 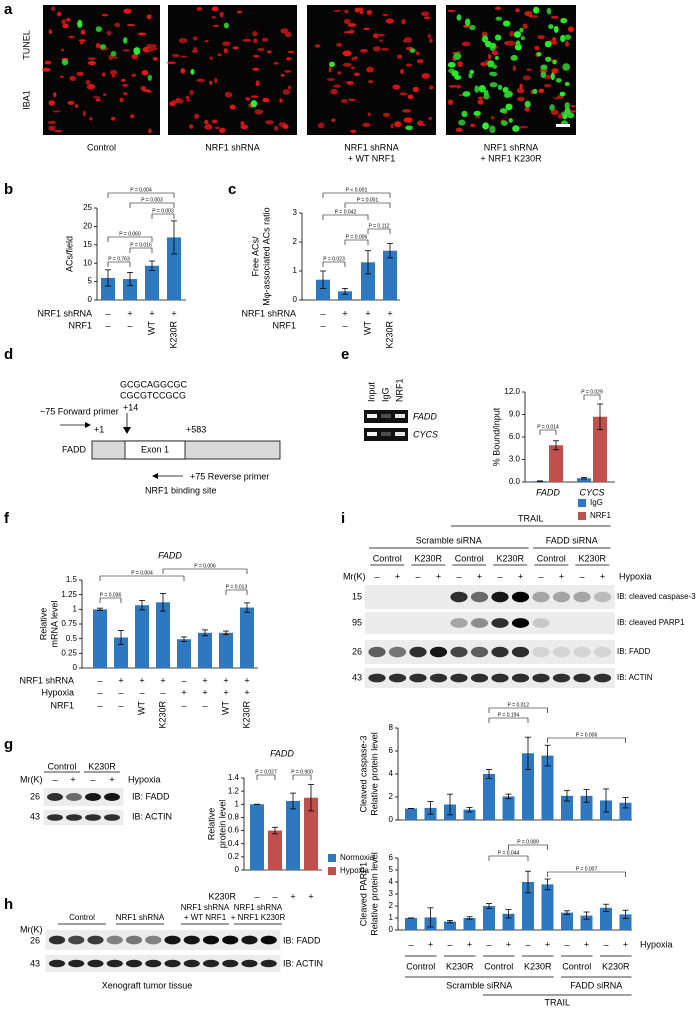 What do you see at coordinates (232, 189) in the screenshot?
I see `panel-label: c` at bounding box center [232, 189].